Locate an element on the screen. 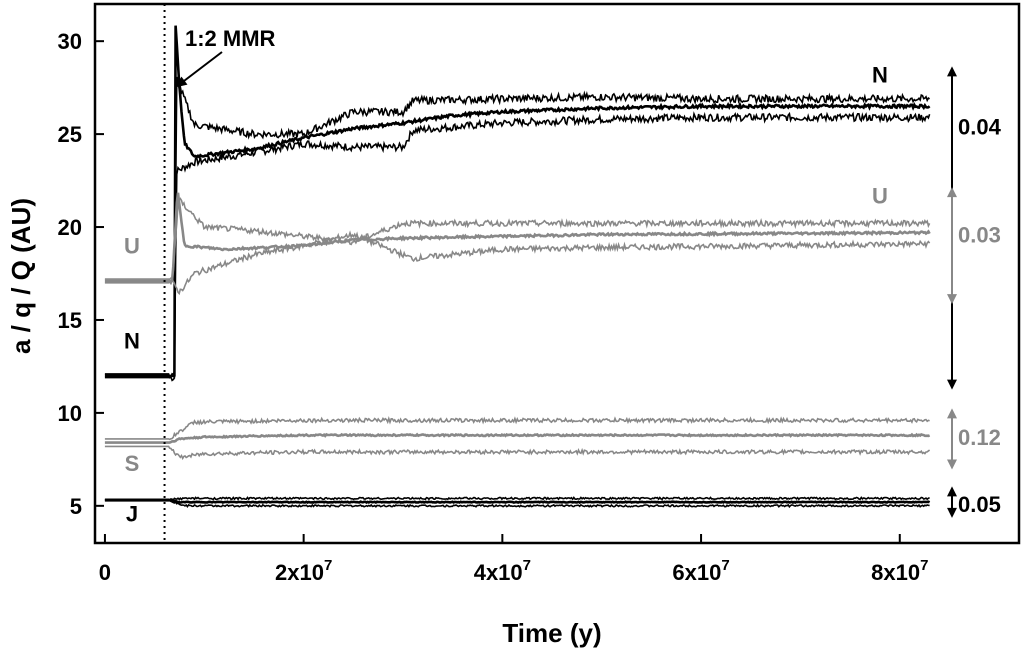 This screenshot has height=653, width=1024. series-j-ecc-label: 0.05 is located at coordinates (979, 504).